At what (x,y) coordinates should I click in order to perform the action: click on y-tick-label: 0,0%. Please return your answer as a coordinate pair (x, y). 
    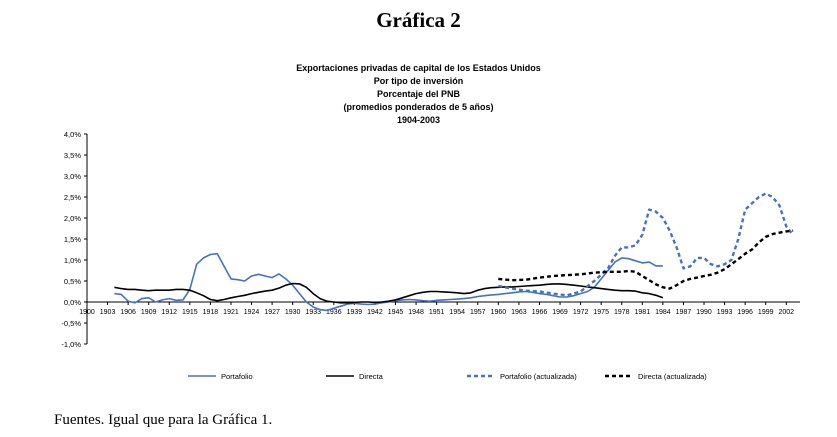
    Looking at the image, I should click on (72, 302).